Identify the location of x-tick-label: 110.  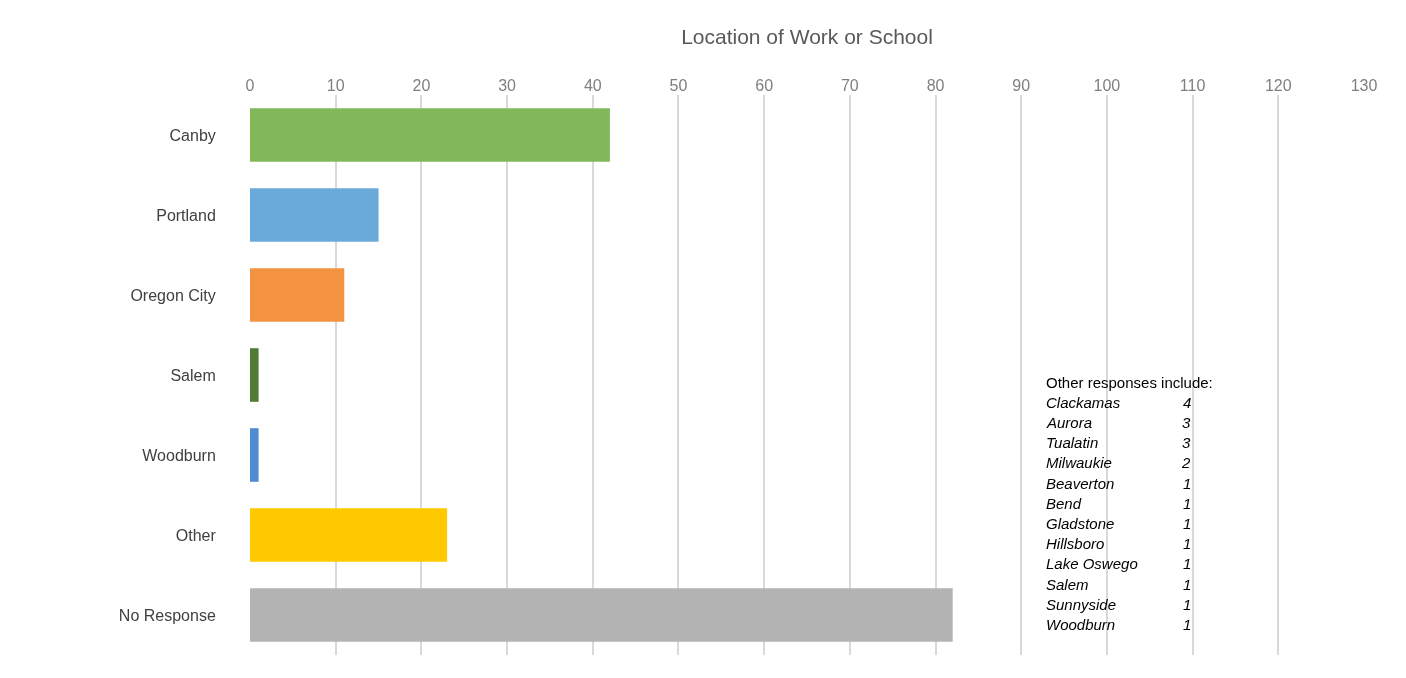
(1192, 85).